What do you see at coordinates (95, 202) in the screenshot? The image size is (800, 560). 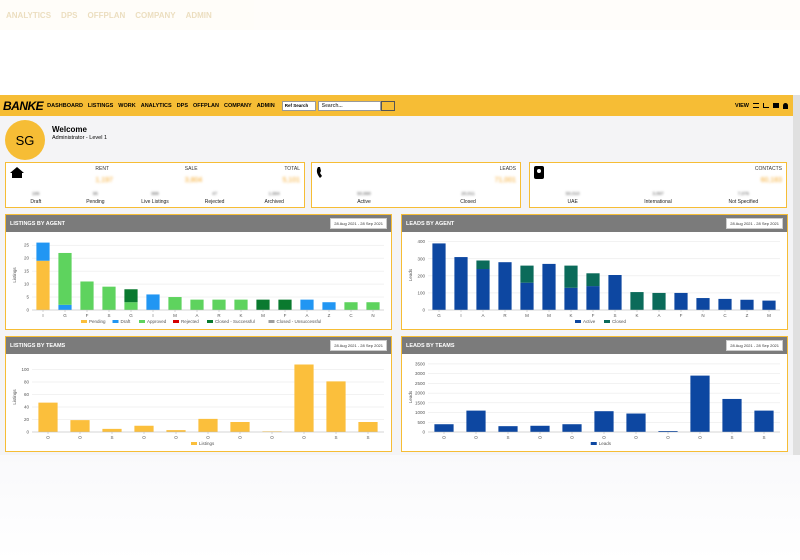 I see `stat-label: Pending` at bounding box center [95, 202].